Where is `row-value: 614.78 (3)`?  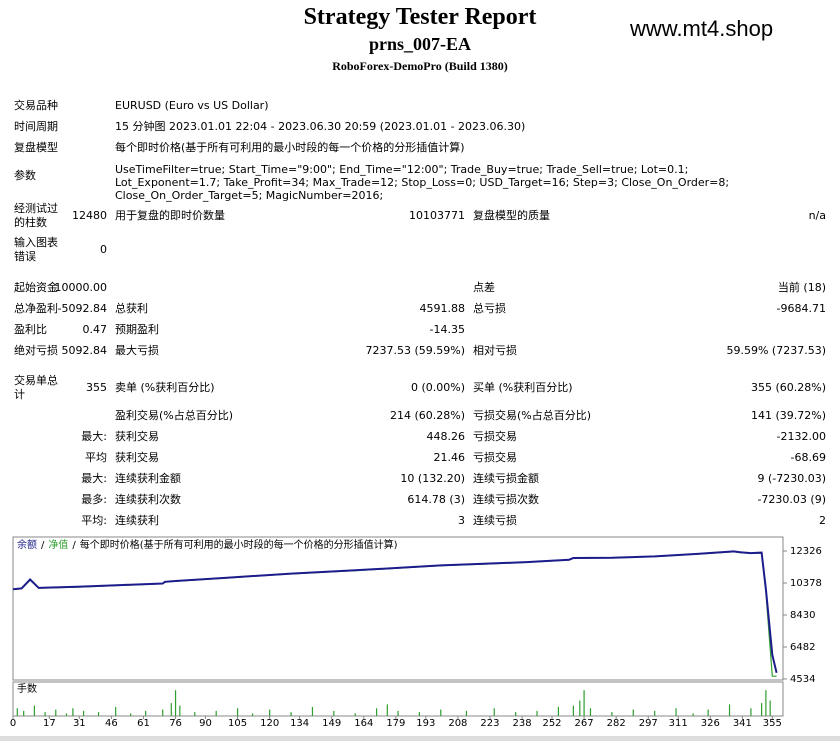
row-value: 614.78 (3) is located at coordinates (436, 499).